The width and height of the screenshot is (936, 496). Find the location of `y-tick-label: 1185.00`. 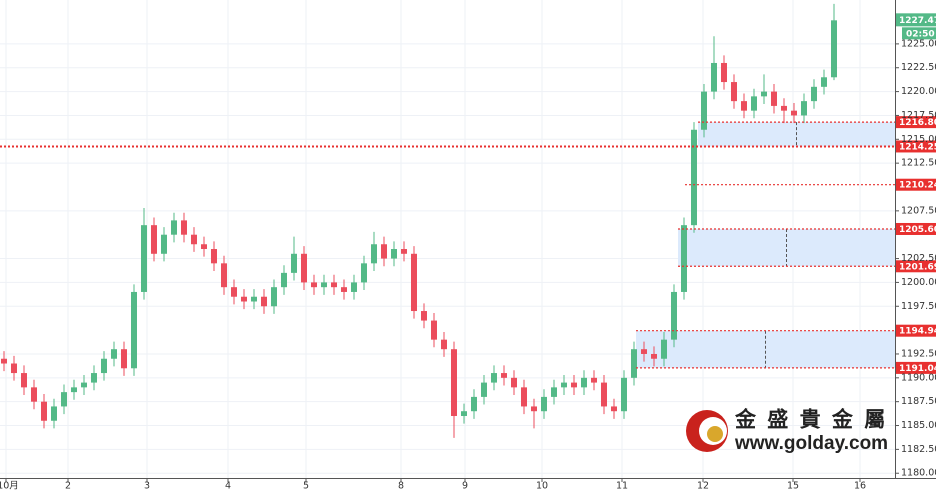

y-tick-label: 1185.00 is located at coordinates (918, 425).